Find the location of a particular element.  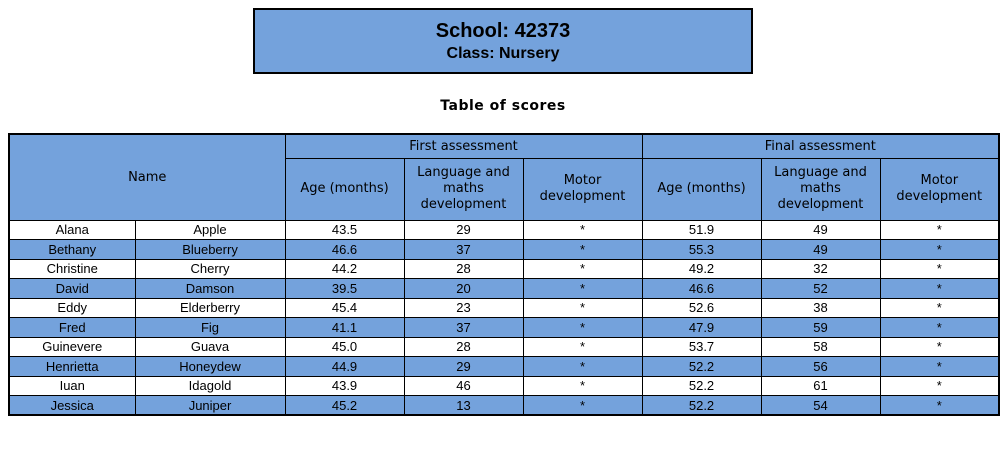

table-row: Henrietta Honeydew 44.9 29 * 52.2 56 * is located at coordinates (504, 366).